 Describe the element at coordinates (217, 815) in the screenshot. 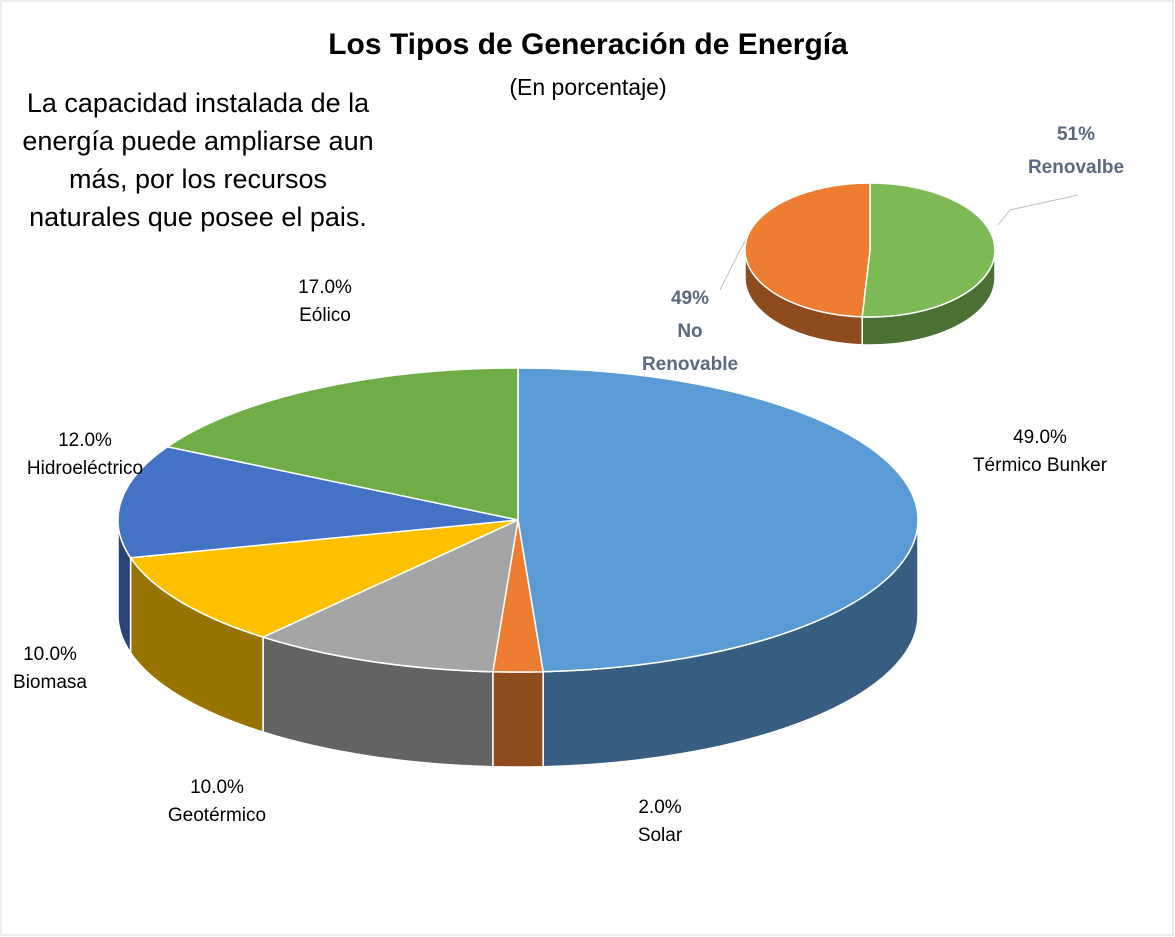

I see `category-label: Geotérmico` at that location.